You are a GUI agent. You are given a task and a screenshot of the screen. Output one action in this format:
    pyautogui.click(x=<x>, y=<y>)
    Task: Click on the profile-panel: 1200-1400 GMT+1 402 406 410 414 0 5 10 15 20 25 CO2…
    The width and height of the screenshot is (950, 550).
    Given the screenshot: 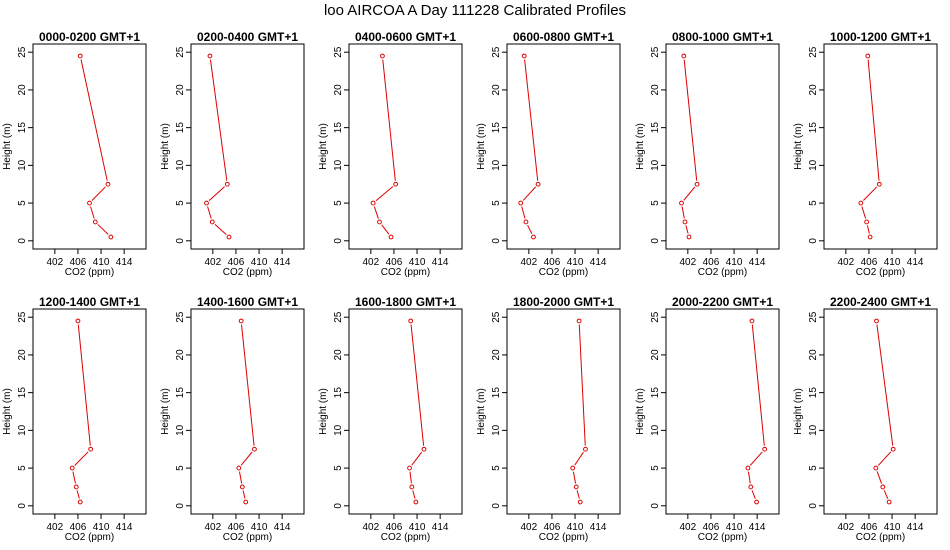 What is the action you would take?
    pyautogui.click(x=74, y=419)
    